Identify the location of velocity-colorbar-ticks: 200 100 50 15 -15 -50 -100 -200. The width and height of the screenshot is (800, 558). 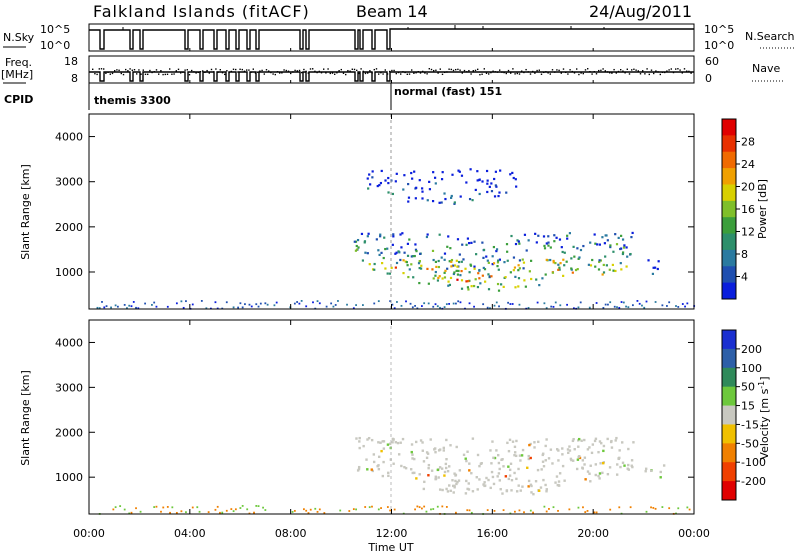
(751, 415).